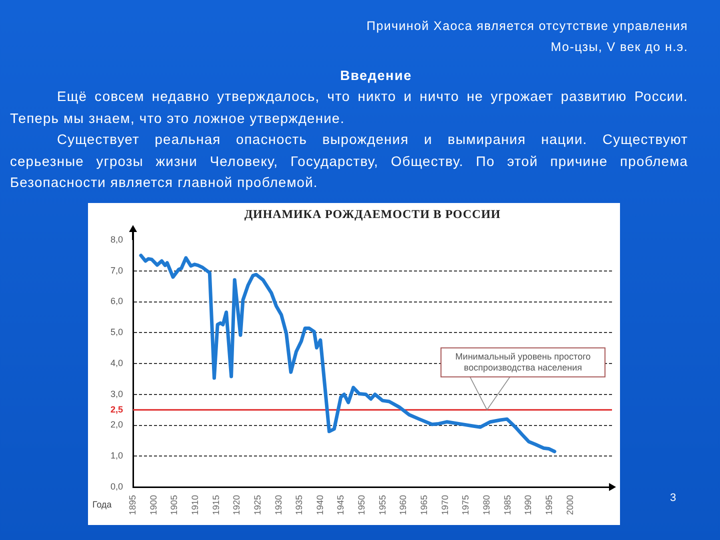 The image size is (720, 540). What do you see at coordinates (349, 108) in the screenshot?
I see `text: Ещё совсем недавно утверждалось, что никто и ничто не угрожает развитию России. Теперь мы знаем, что это ложное утверждение.` at bounding box center [349, 108].